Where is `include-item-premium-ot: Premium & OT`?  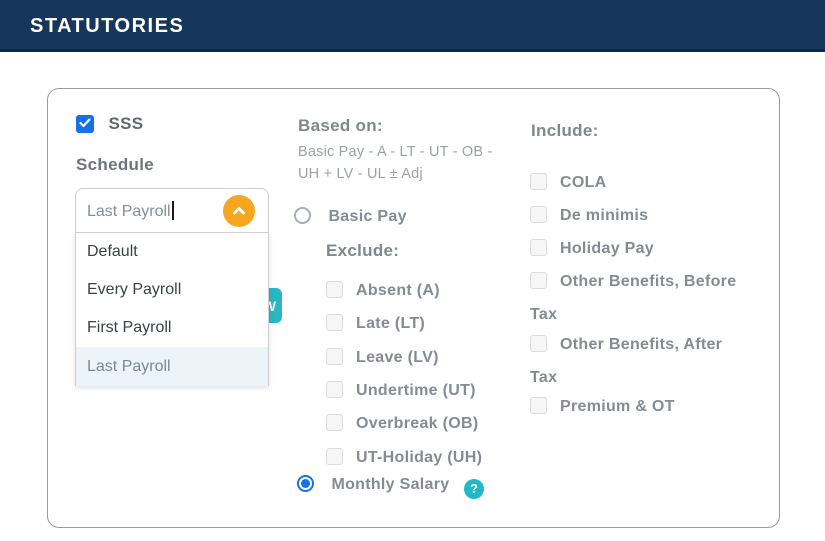 include-item-premium-ot: Premium & OT is located at coordinates (639, 406).